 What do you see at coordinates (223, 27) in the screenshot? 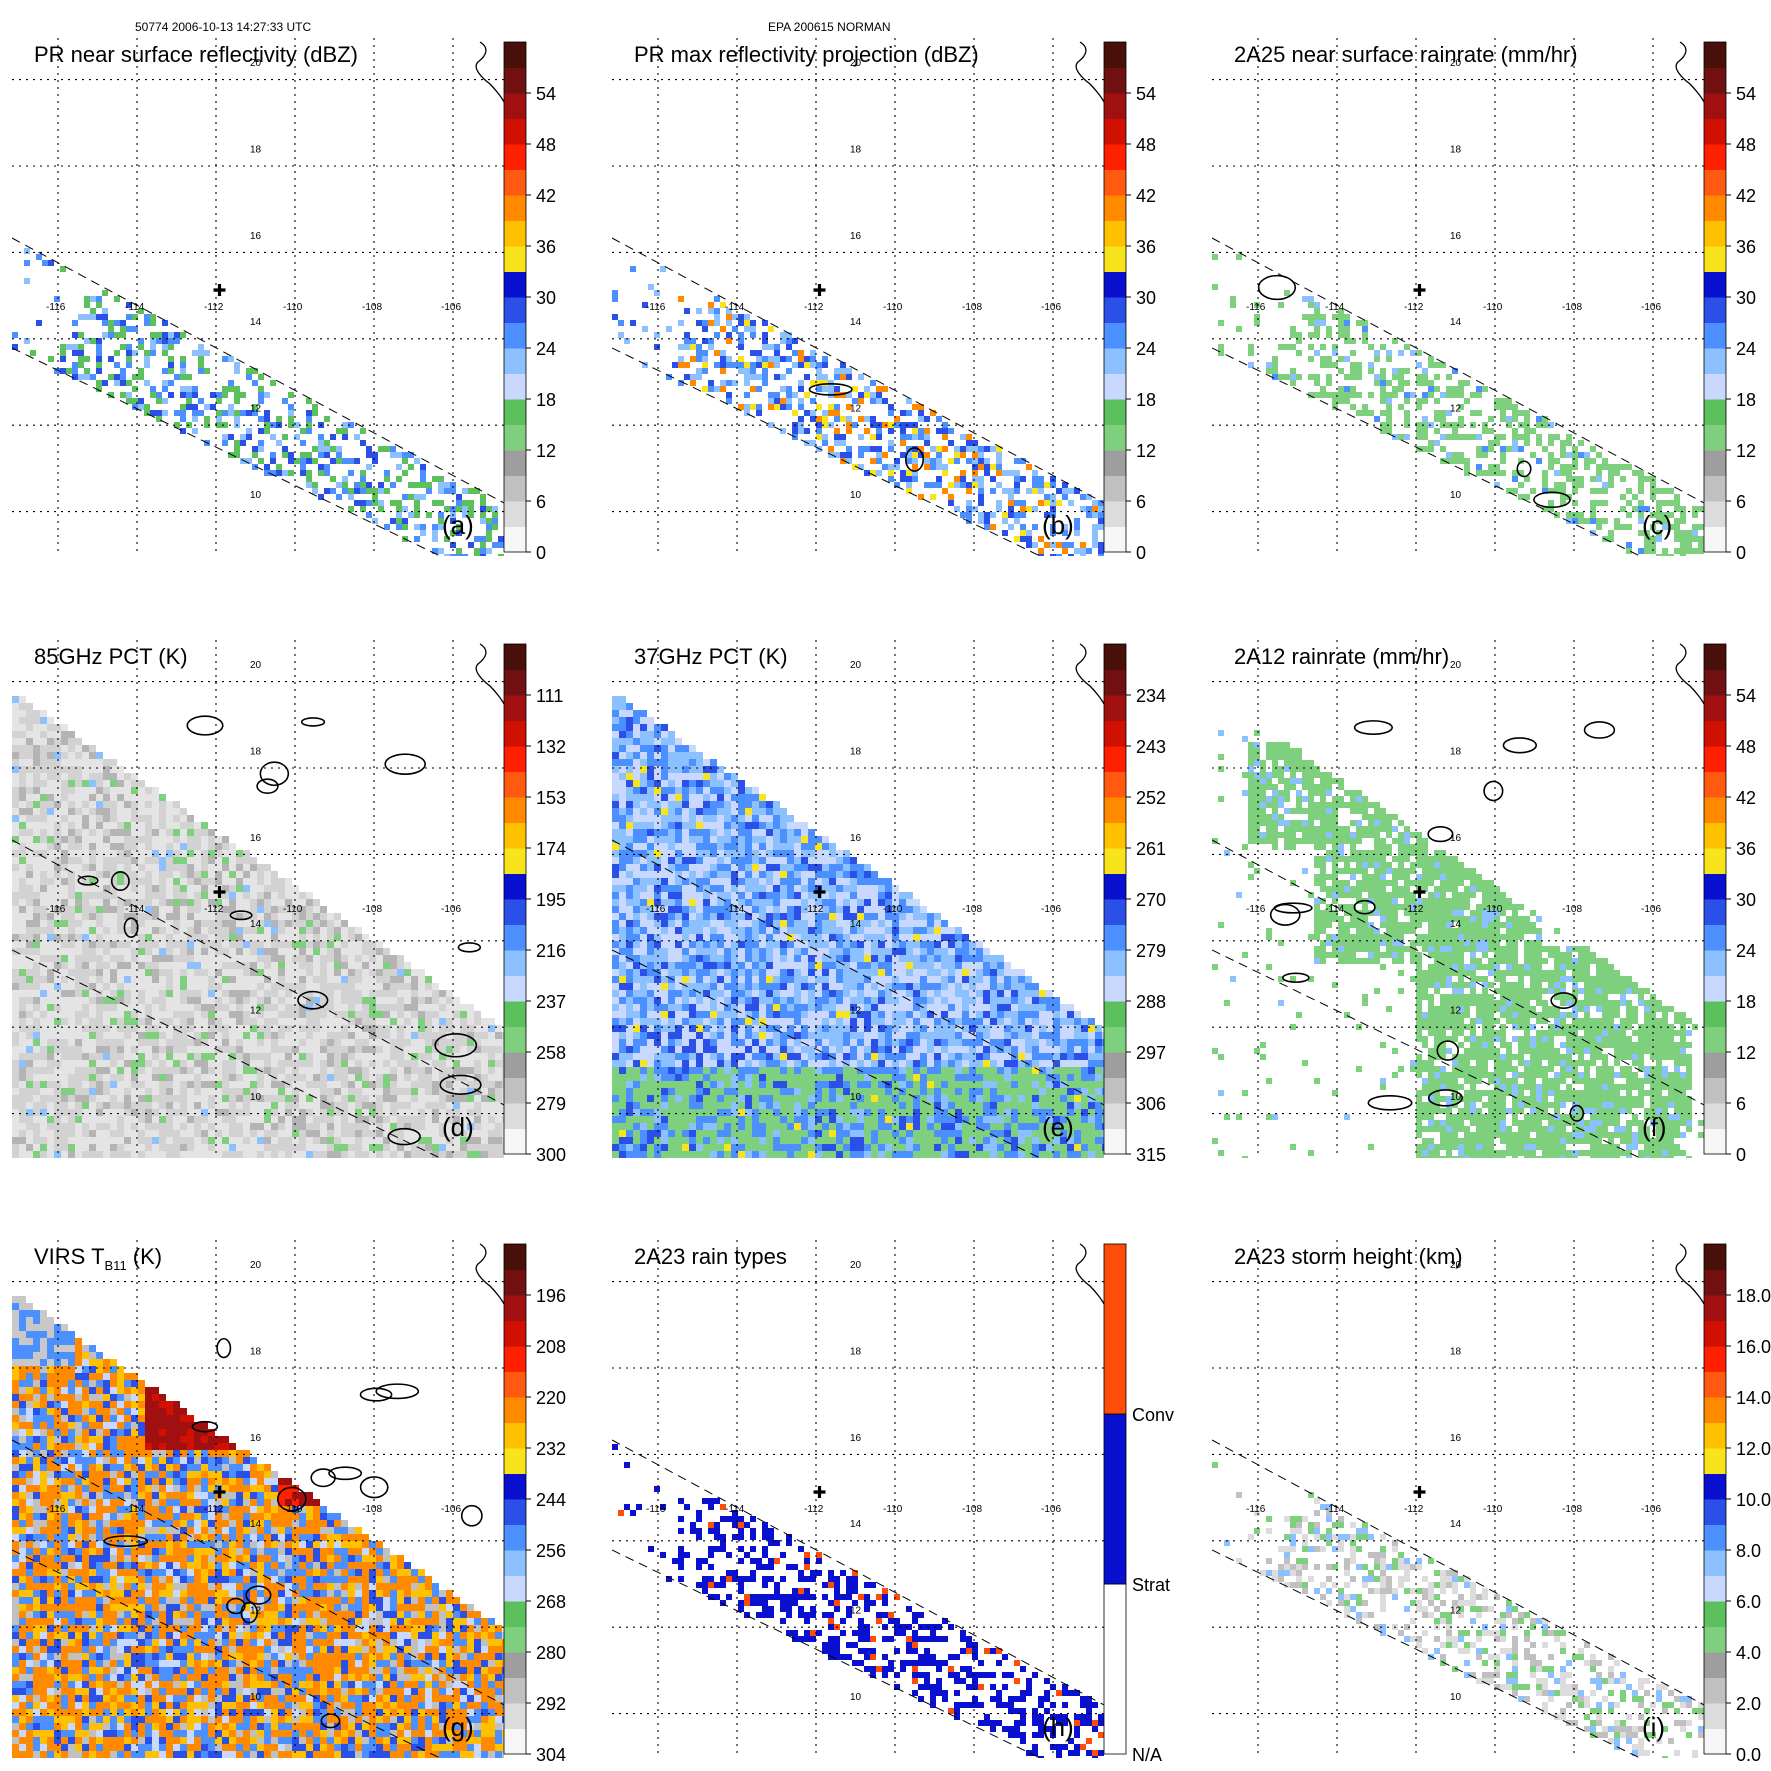
I see `header-timestamp: 50774 2006-10-13 14:27:33 UTC` at bounding box center [223, 27].